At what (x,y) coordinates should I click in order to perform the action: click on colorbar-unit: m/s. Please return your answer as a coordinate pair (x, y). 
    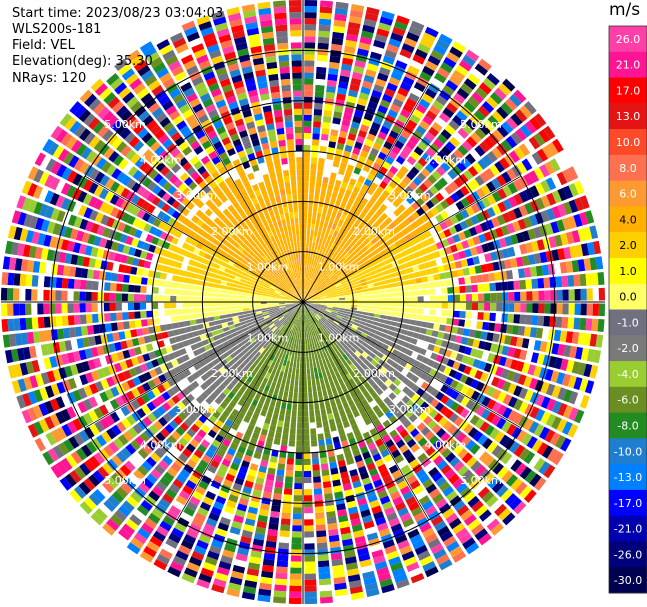
    Looking at the image, I should click on (625, 10).